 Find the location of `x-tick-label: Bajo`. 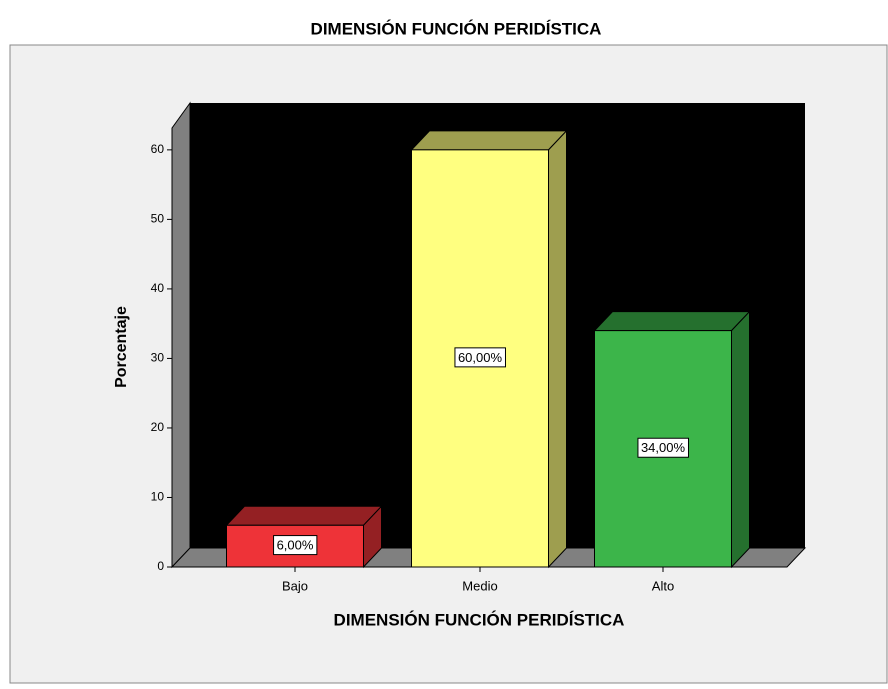

x-tick-label: Bajo is located at coordinates (295, 585).